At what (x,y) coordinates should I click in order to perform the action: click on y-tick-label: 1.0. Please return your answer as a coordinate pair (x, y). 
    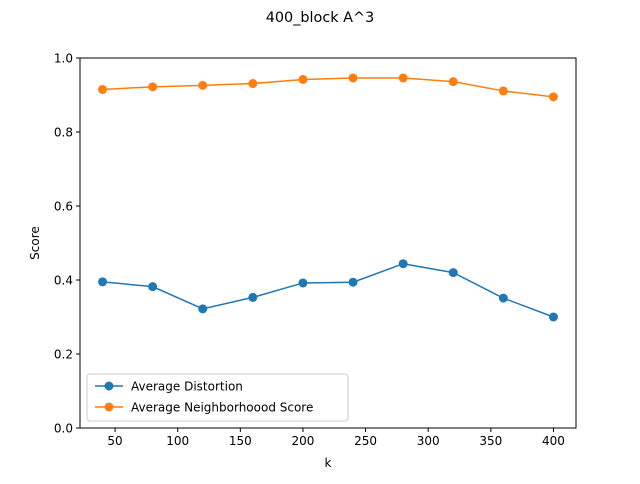
    Looking at the image, I should click on (63, 59).